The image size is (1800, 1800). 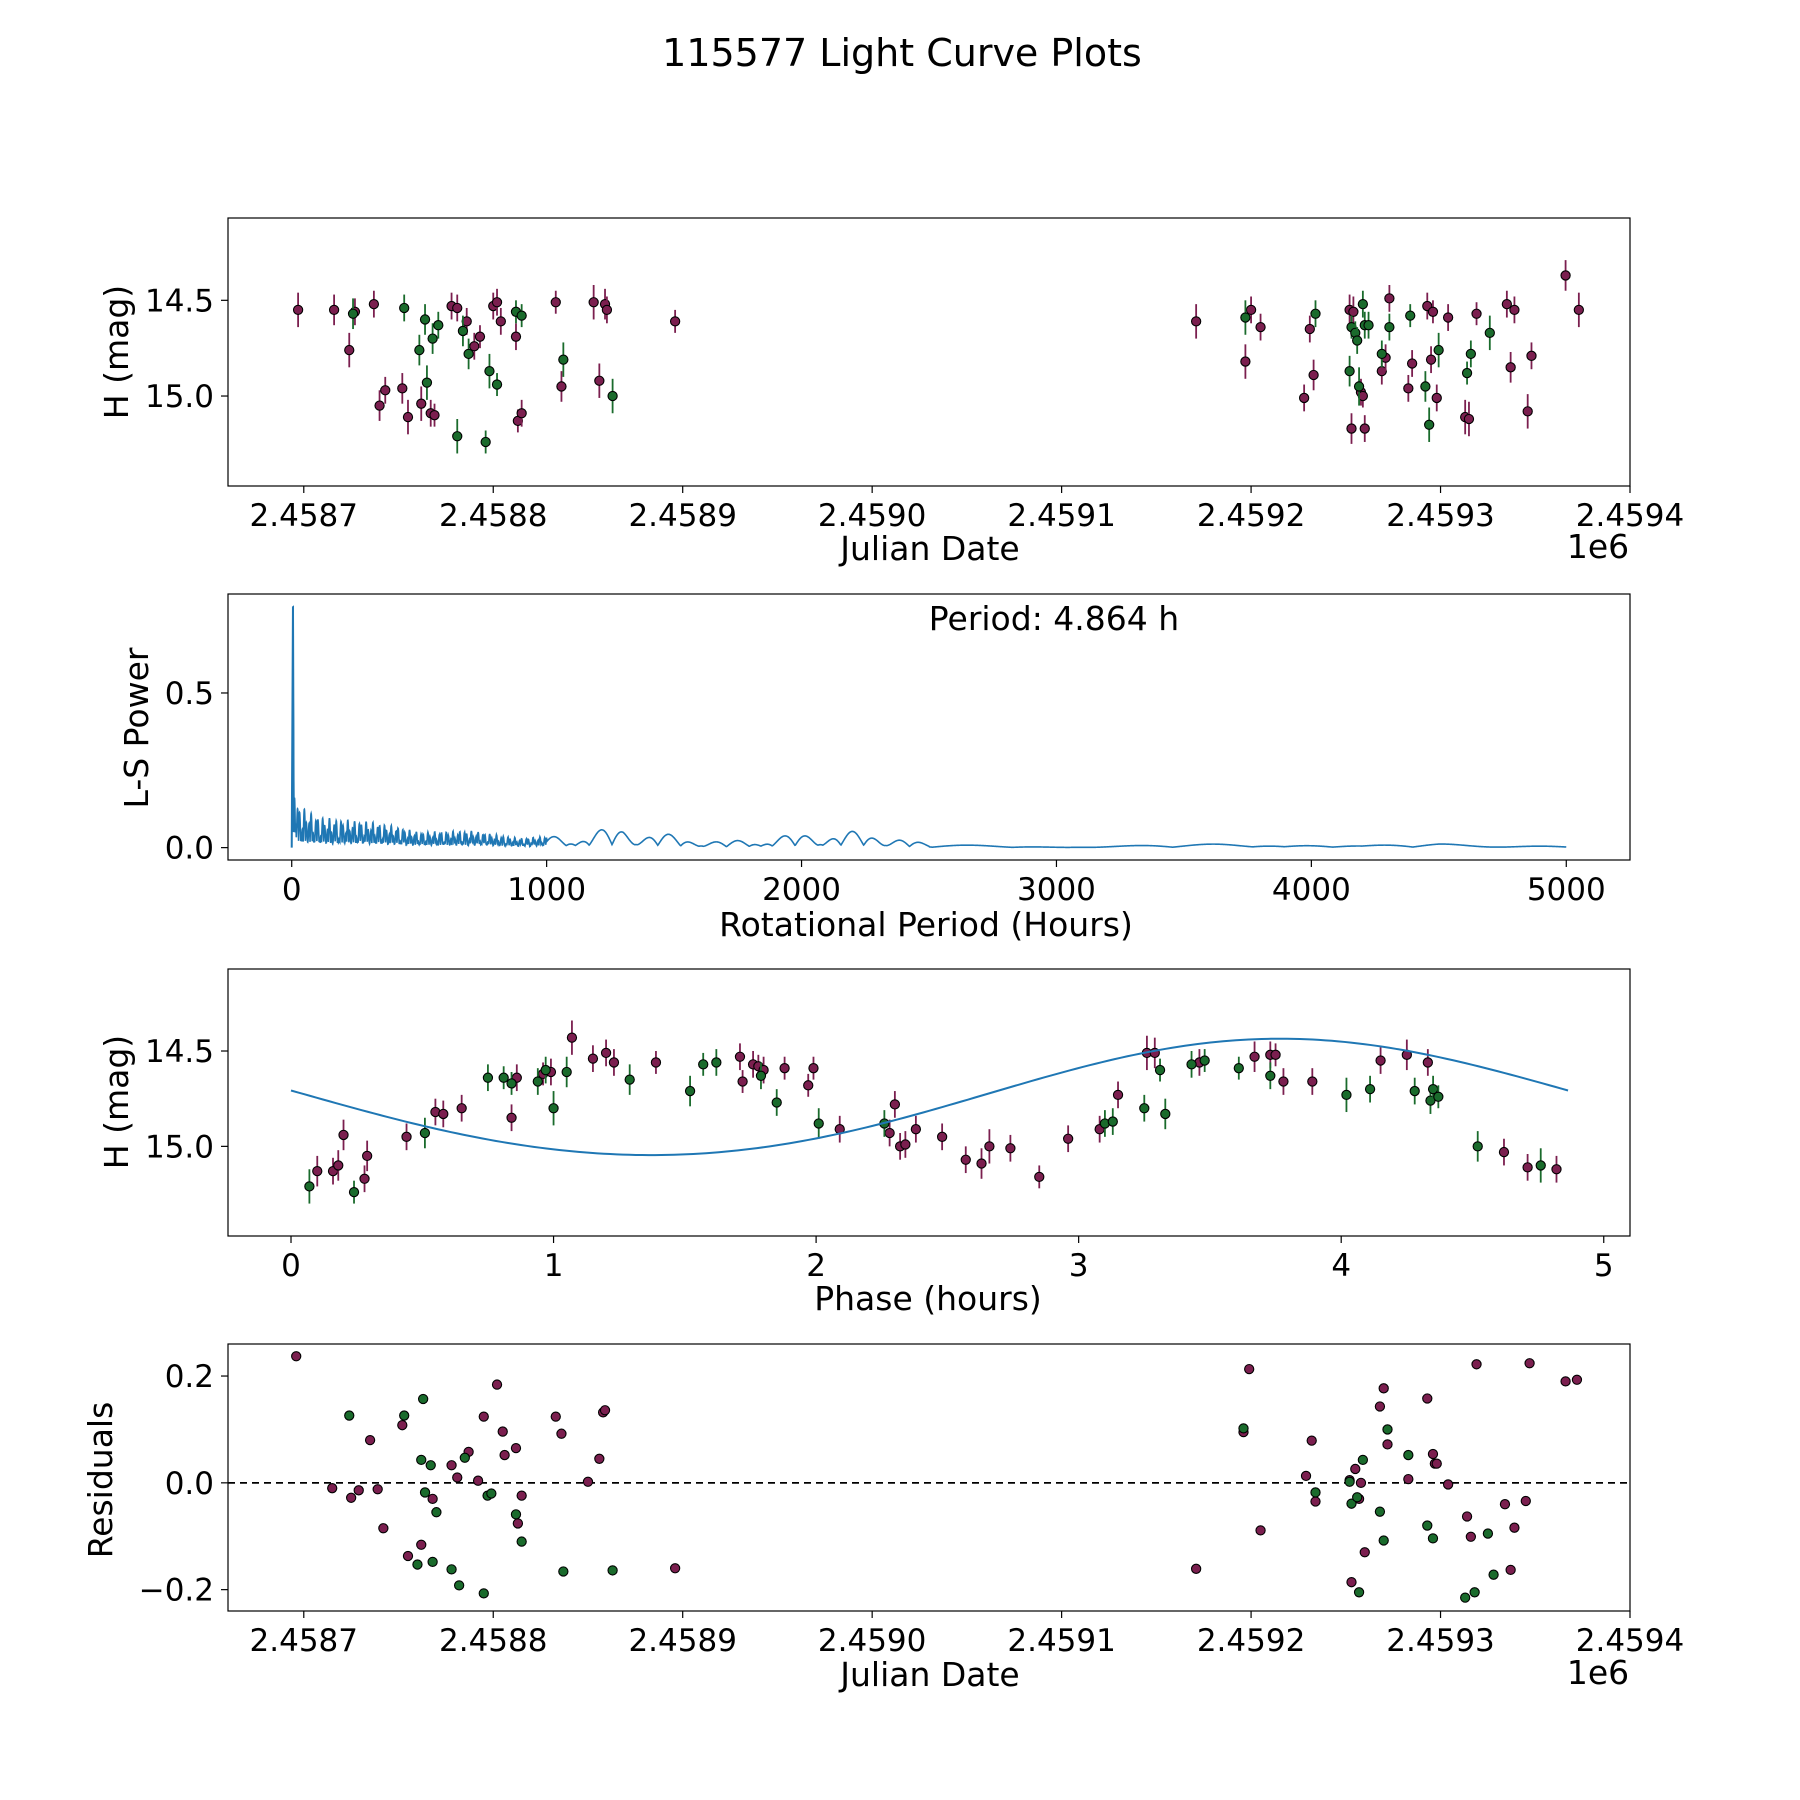 What do you see at coordinates (1061, 1641) in the screenshot?
I see `residuals-xtick-label: 2.4591` at bounding box center [1061, 1641].